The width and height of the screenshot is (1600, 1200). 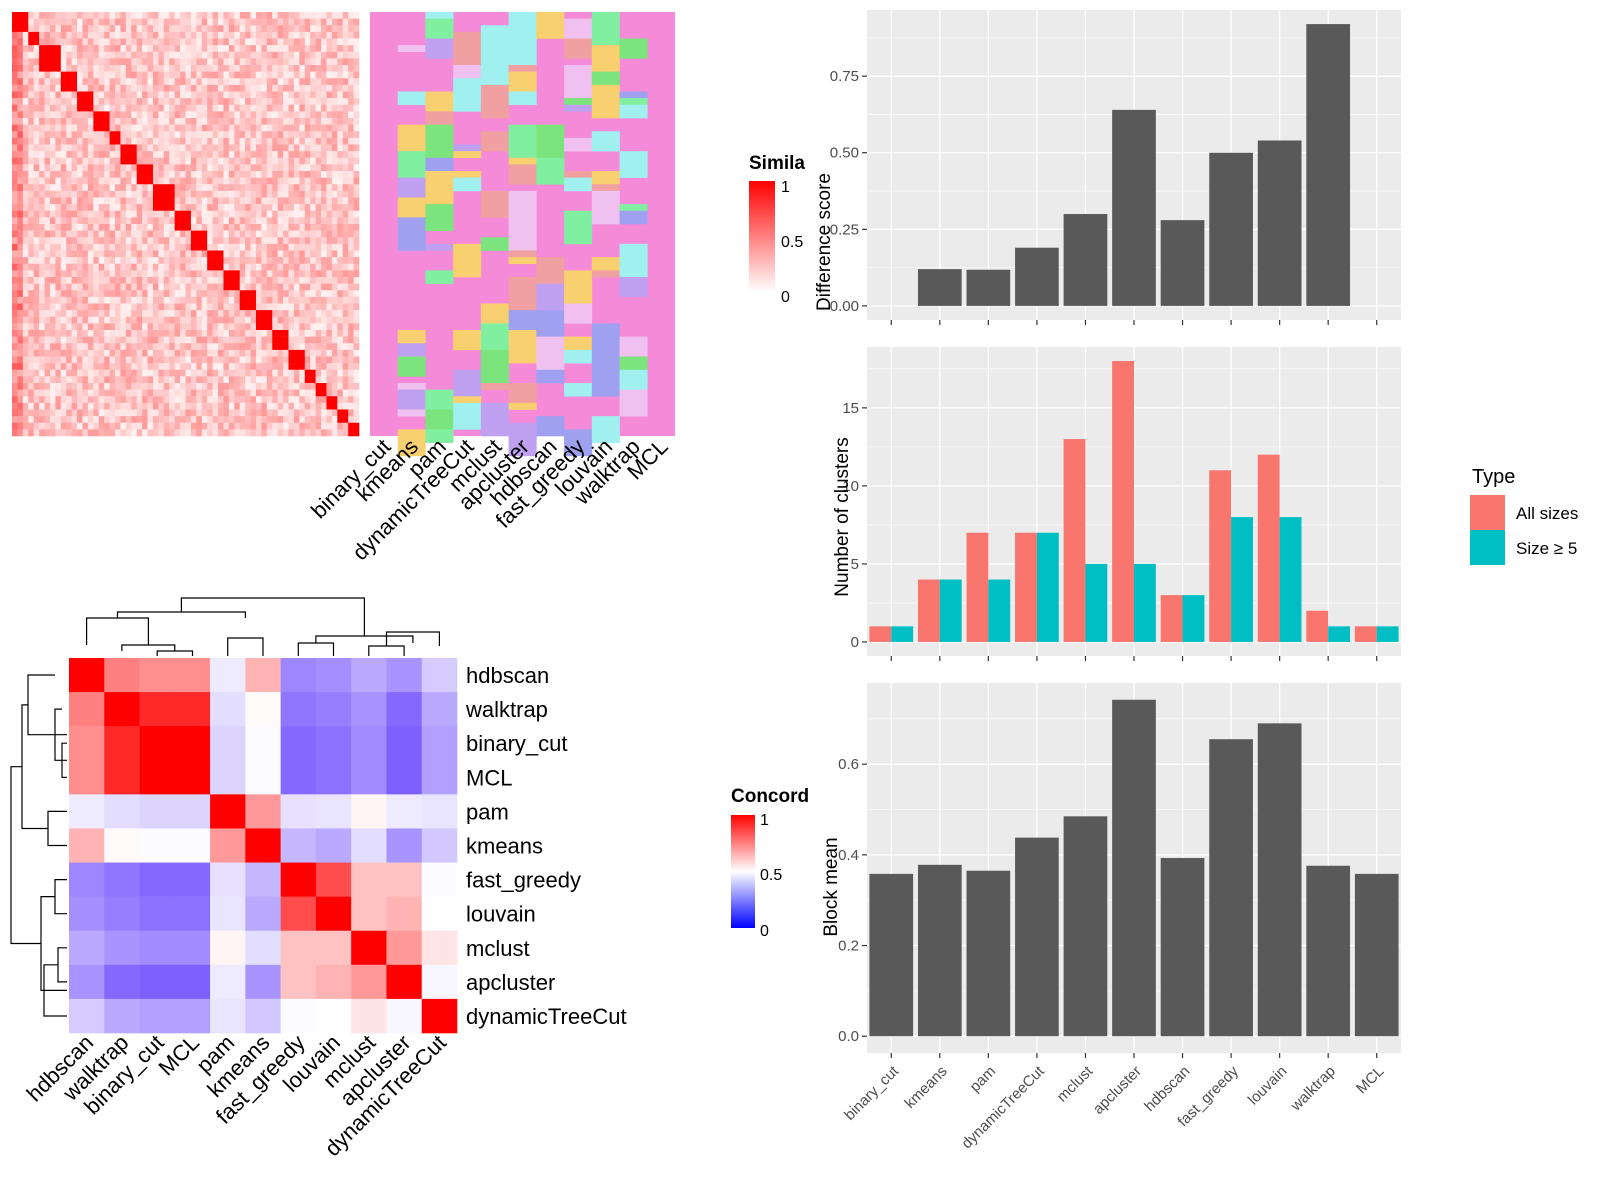 I want to click on y-tick-label: 0.25, so click(x=844, y=229).